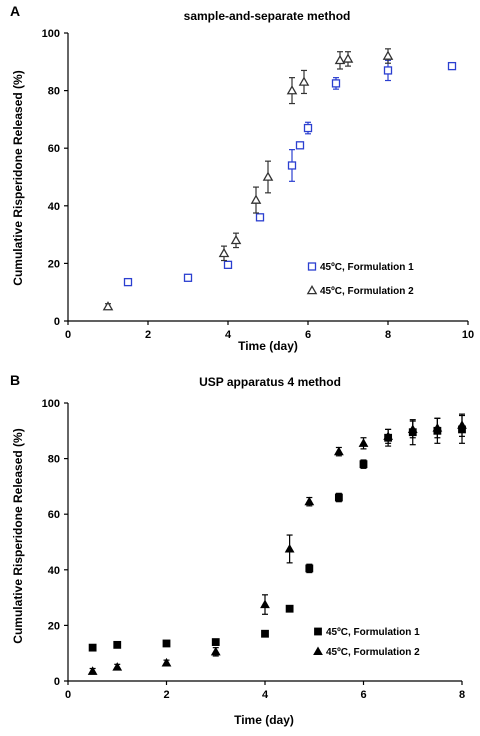 Image resolution: width=480 pixels, height=736 pixels. What do you see at coordinates (267, 16) in the screenshot?
I see `panel-a-title: sample-and-separate method` at bounding box center [267, 16].